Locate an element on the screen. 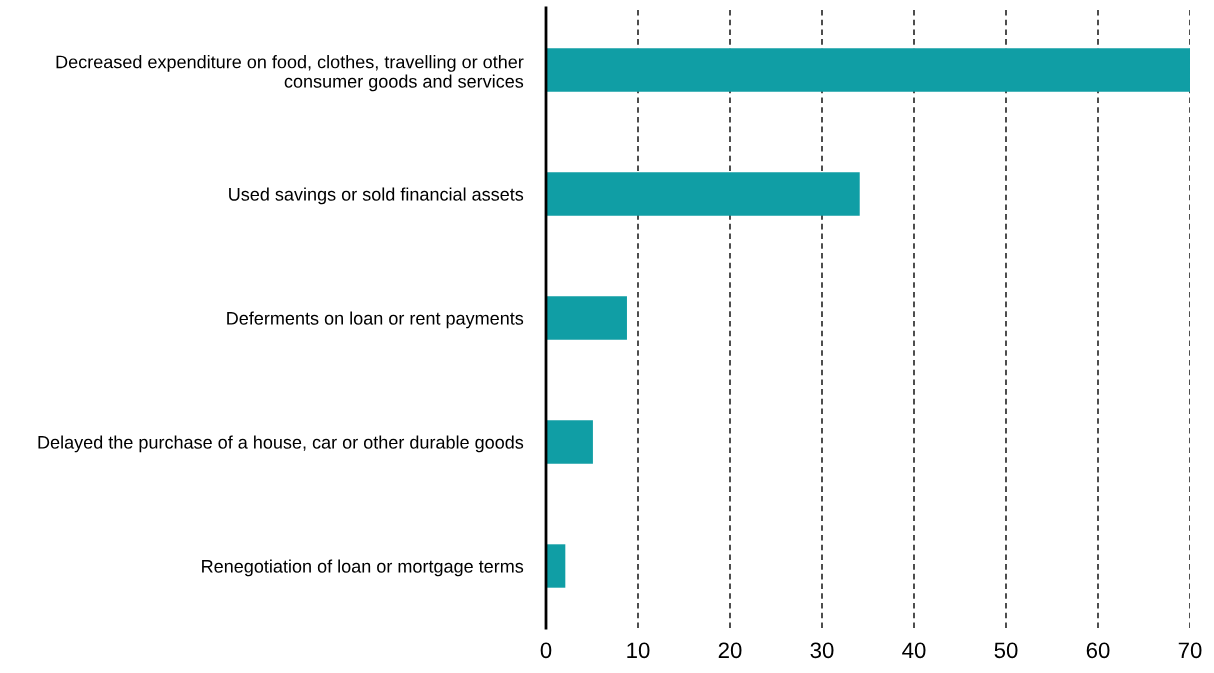 Image resolution: width=1214 pixels, height=673 pixels. y-tick-label: Decreased expenditure on food, clothes, travelling or other consumer goods and services is located at coordinates (290, 73).